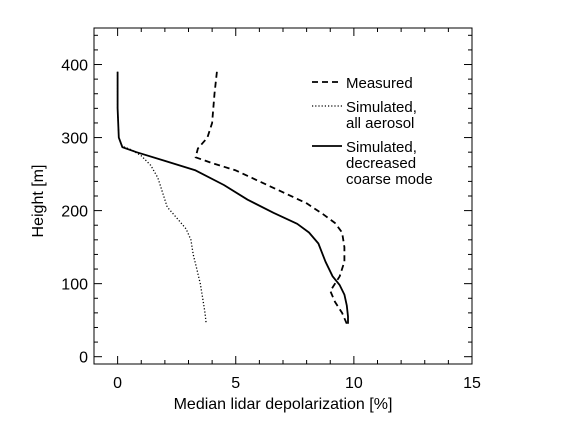 Image resolution: width=566 pixels, height=425 pixels. I want to click on x-tick-label: 10, so click(354, 383).